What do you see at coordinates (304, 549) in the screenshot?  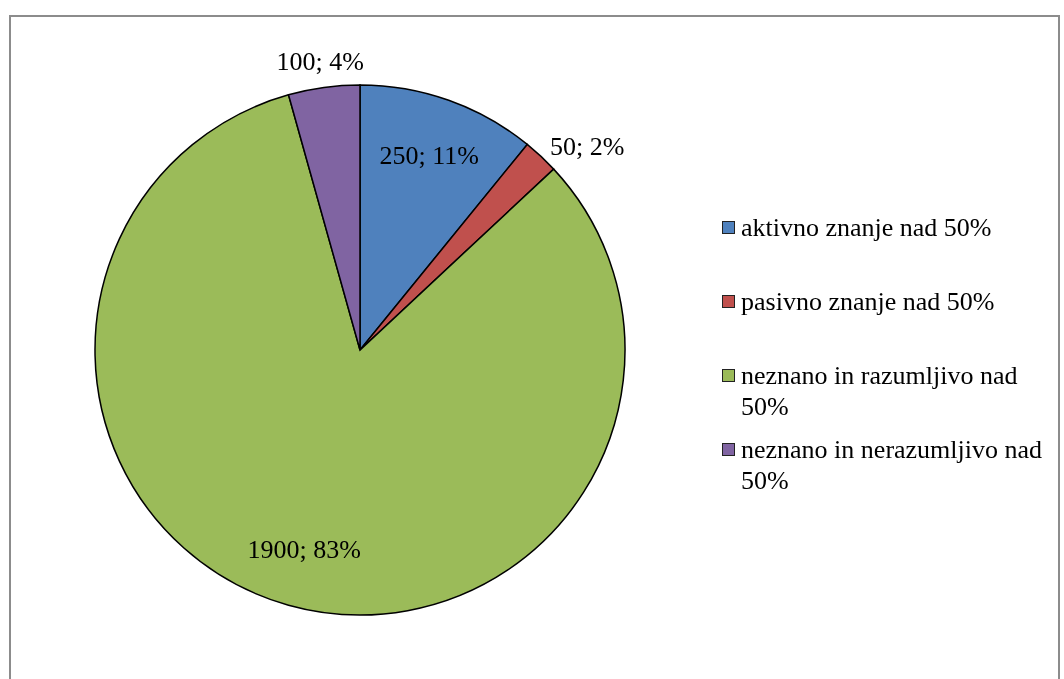 I see `data-label: 1900; 83%` at bounding box center [304, 549].